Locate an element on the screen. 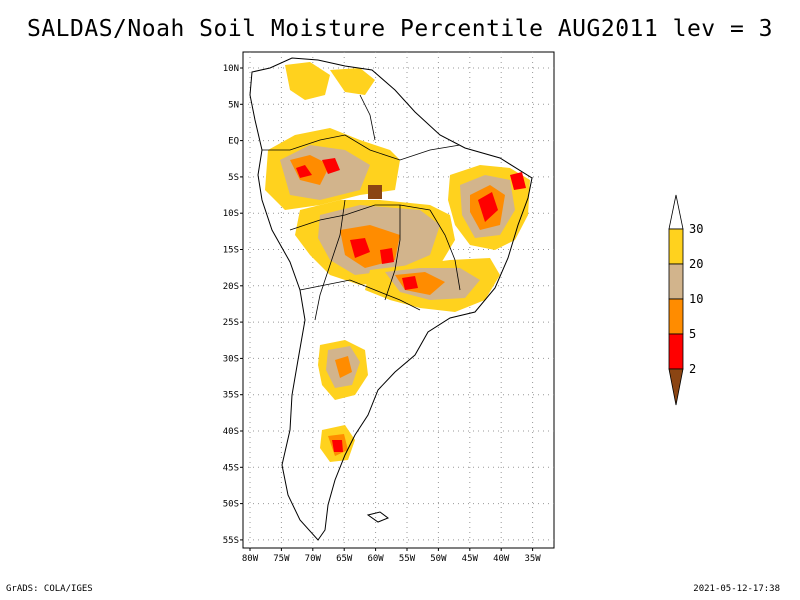  colorbar-tick-20: 20 is located at coordinates (696, 264).